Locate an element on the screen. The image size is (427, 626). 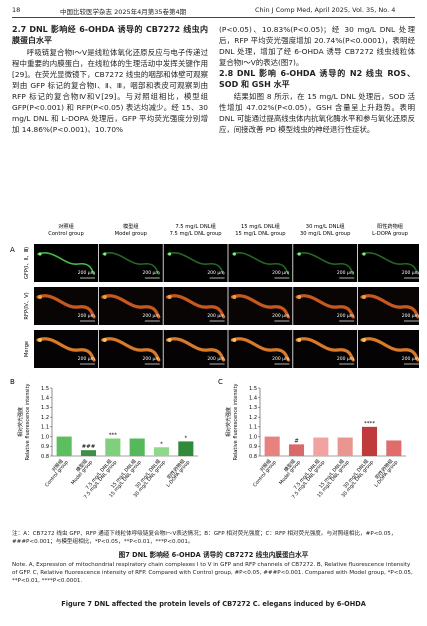
significance-label: # is located at coordinates (296, 441).